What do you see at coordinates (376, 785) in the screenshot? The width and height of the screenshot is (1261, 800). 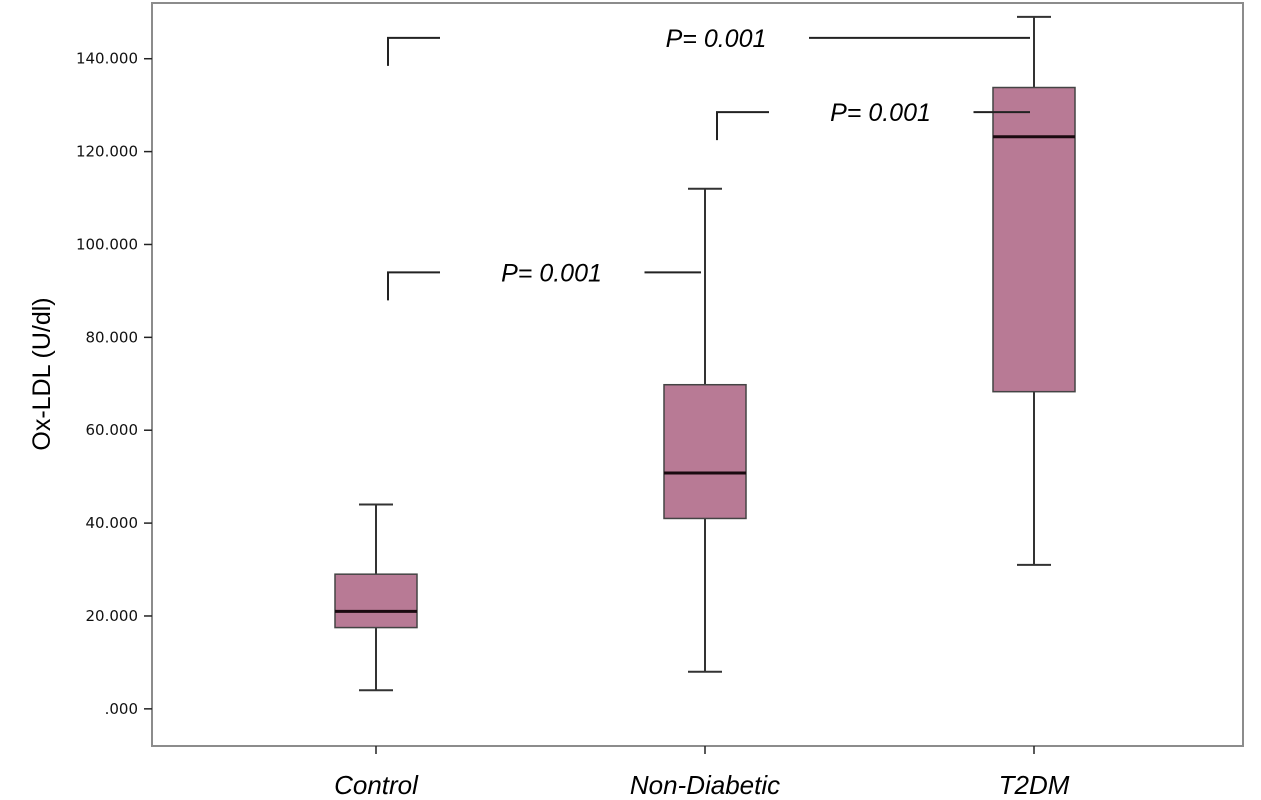 I see `x-tick-label: Control` at bounding box center [376, 785].